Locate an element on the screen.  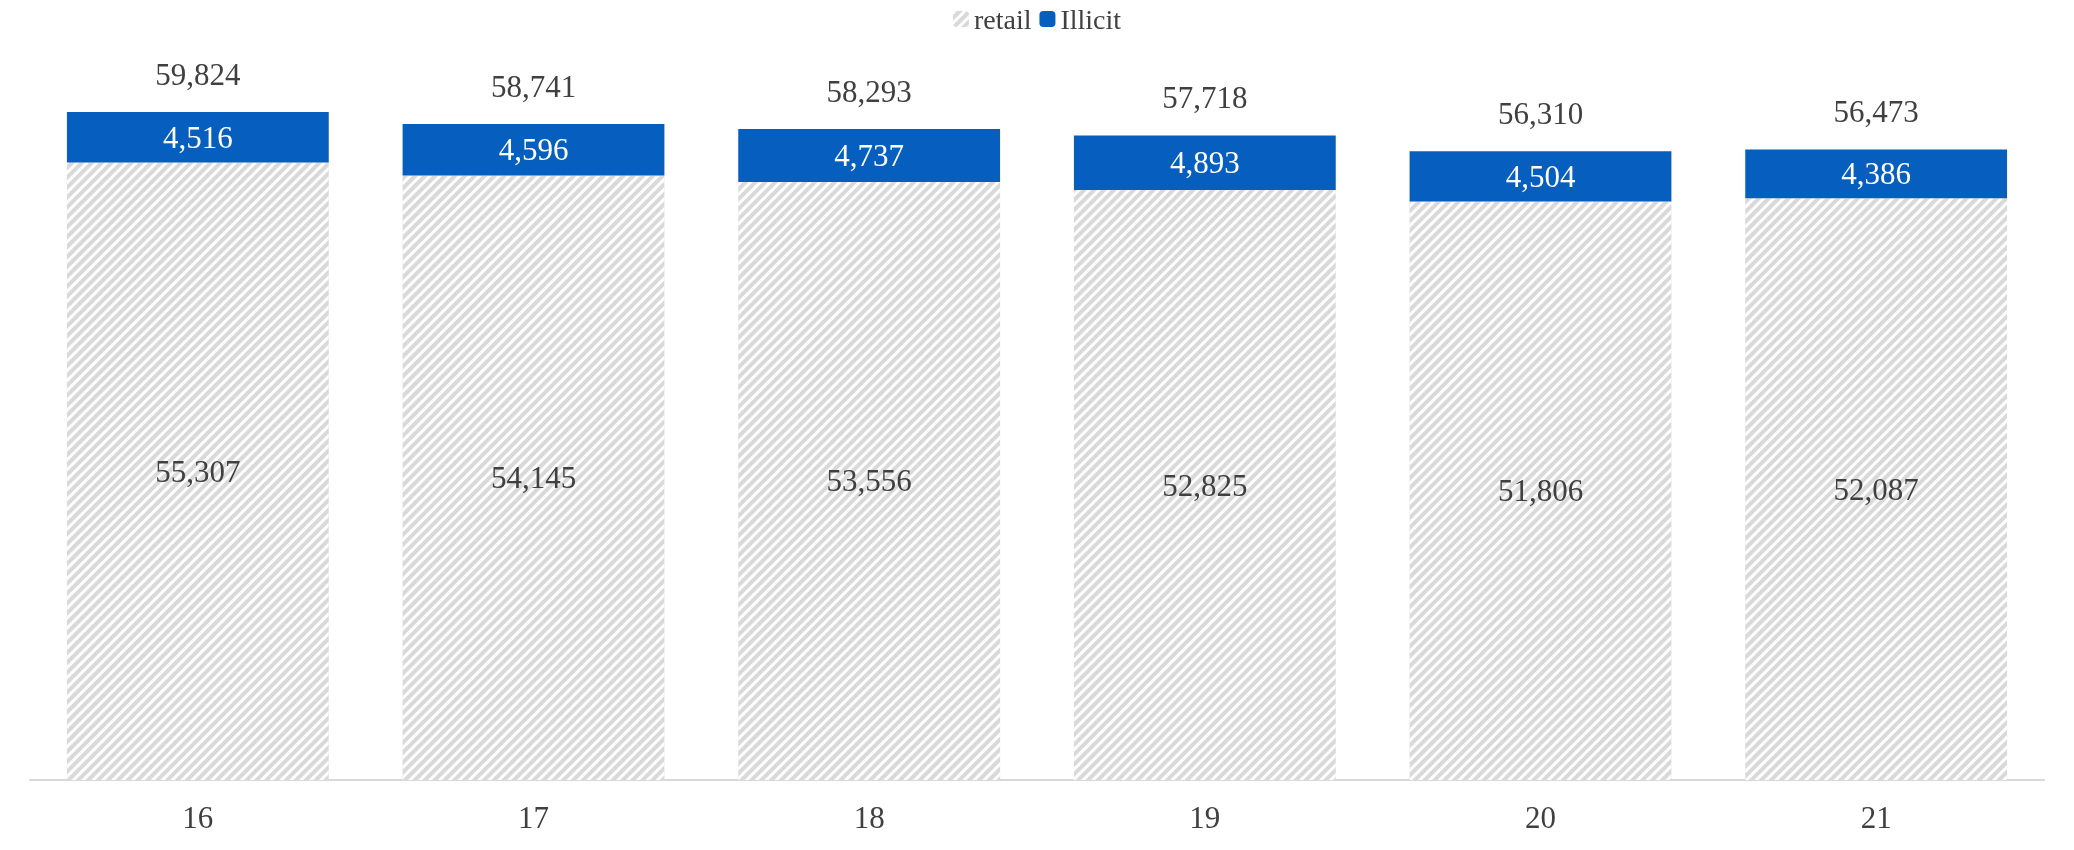
total-label: 57,718 is located at coordinates (1205, 98).